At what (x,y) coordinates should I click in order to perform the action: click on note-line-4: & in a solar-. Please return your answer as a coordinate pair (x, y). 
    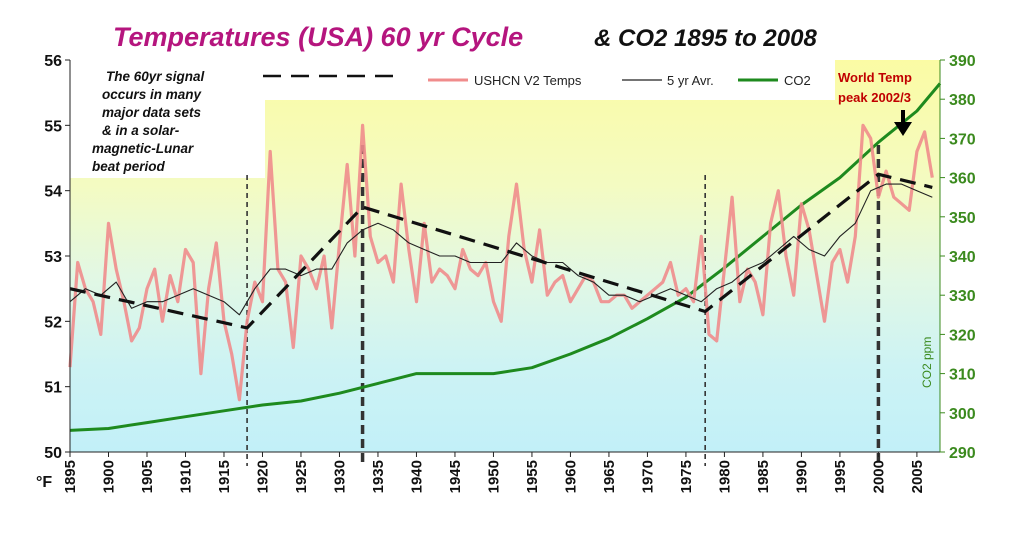
    Looking at the image, I should click on (141, 130).